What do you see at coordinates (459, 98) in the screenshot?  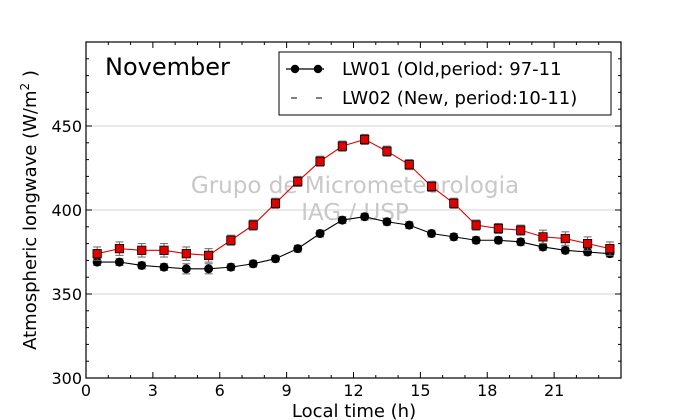 I see `legend-label-lw02: LW02 (New, period:10-11)` at bounding box center [459, 98].